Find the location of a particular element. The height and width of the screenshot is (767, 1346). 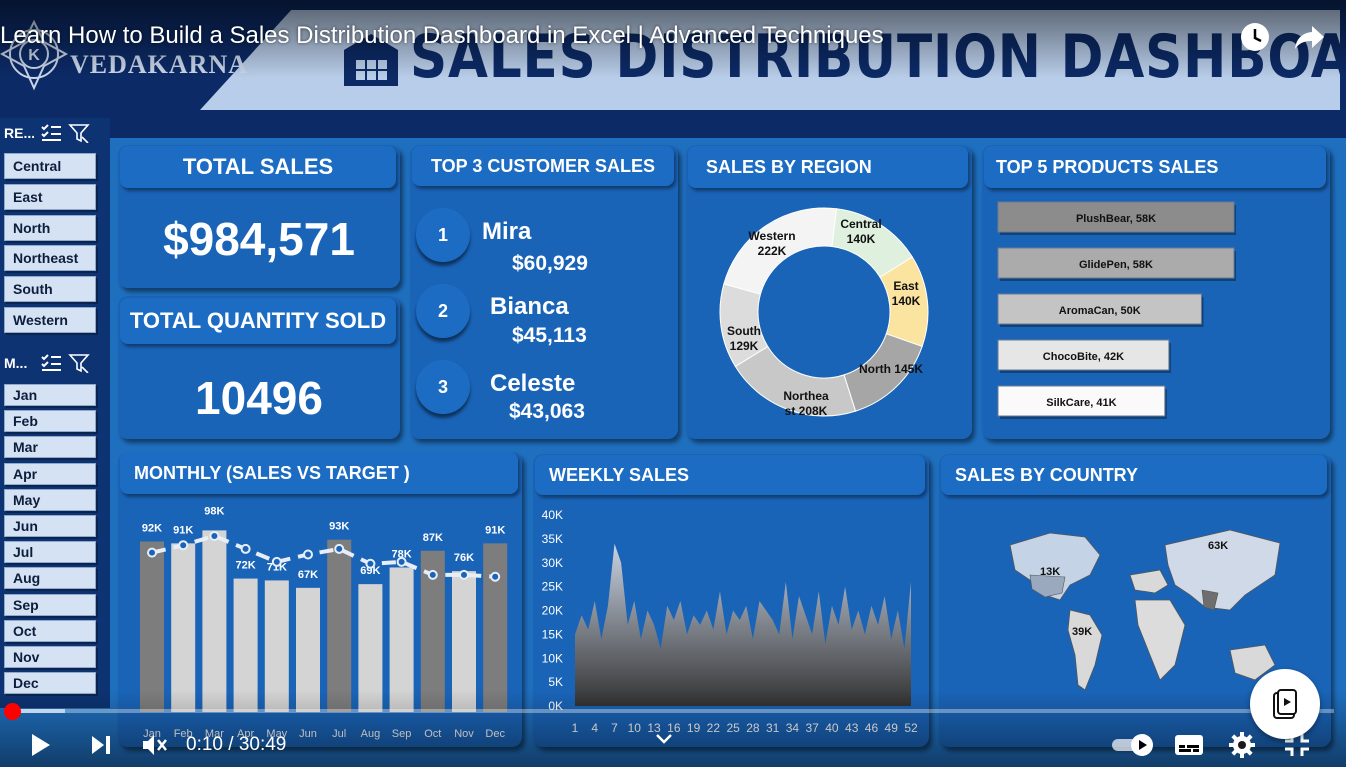

month-slicer-item-dec: Dec is located at coordinates (50, 683).